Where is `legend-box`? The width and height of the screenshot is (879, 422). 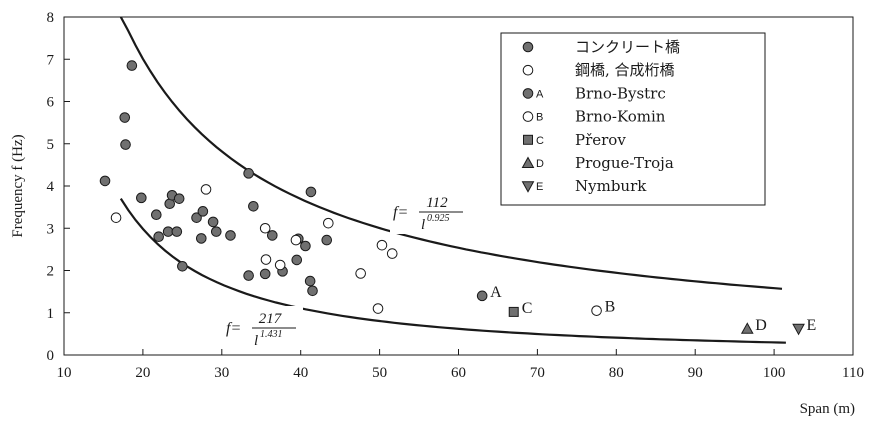 legend-box is located at coordinates (633, 119).